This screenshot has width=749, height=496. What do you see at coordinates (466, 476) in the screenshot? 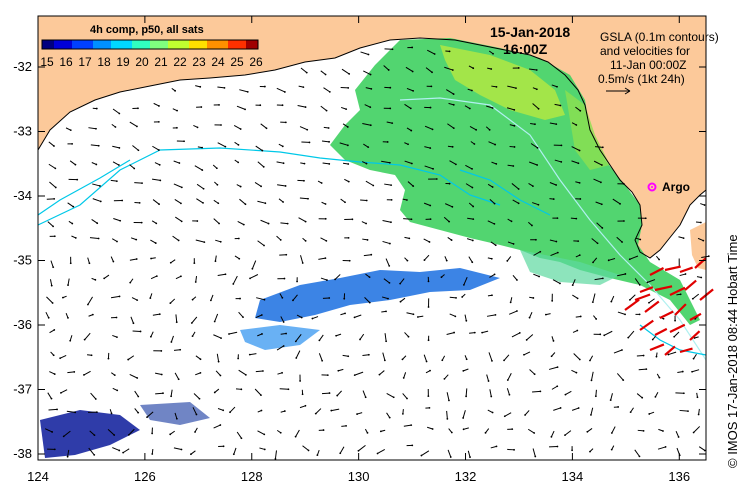
I see `x-tick-label: 132` at bounding box center [466, 476].